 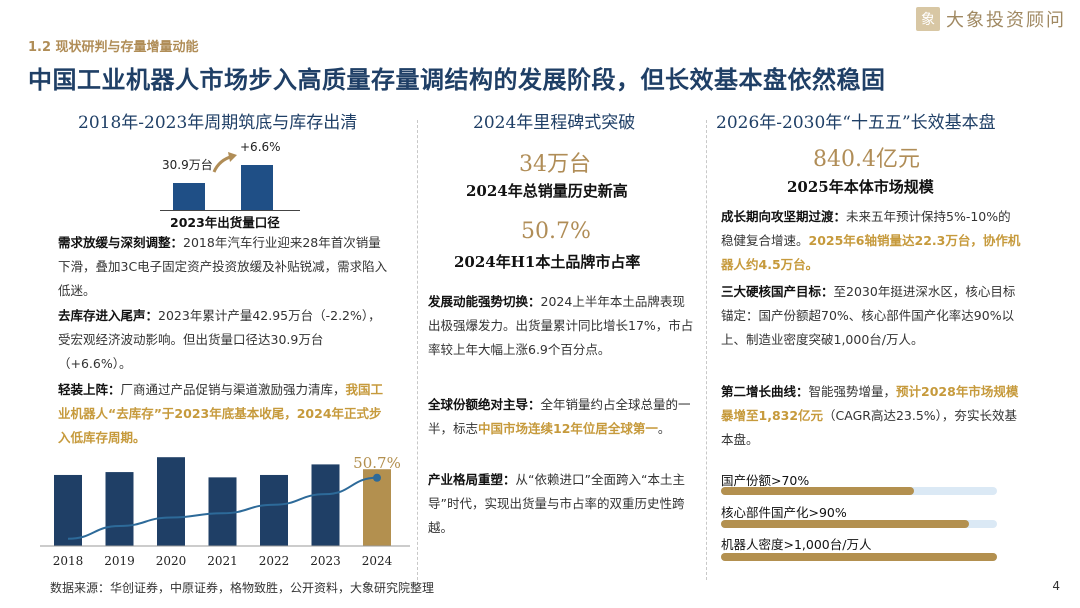 I want to click on page-title: 中国工业机器人市场步入高质量存量调结构的发展阶段，但长效基本盘依然稳固, so click(x=457, y=80).